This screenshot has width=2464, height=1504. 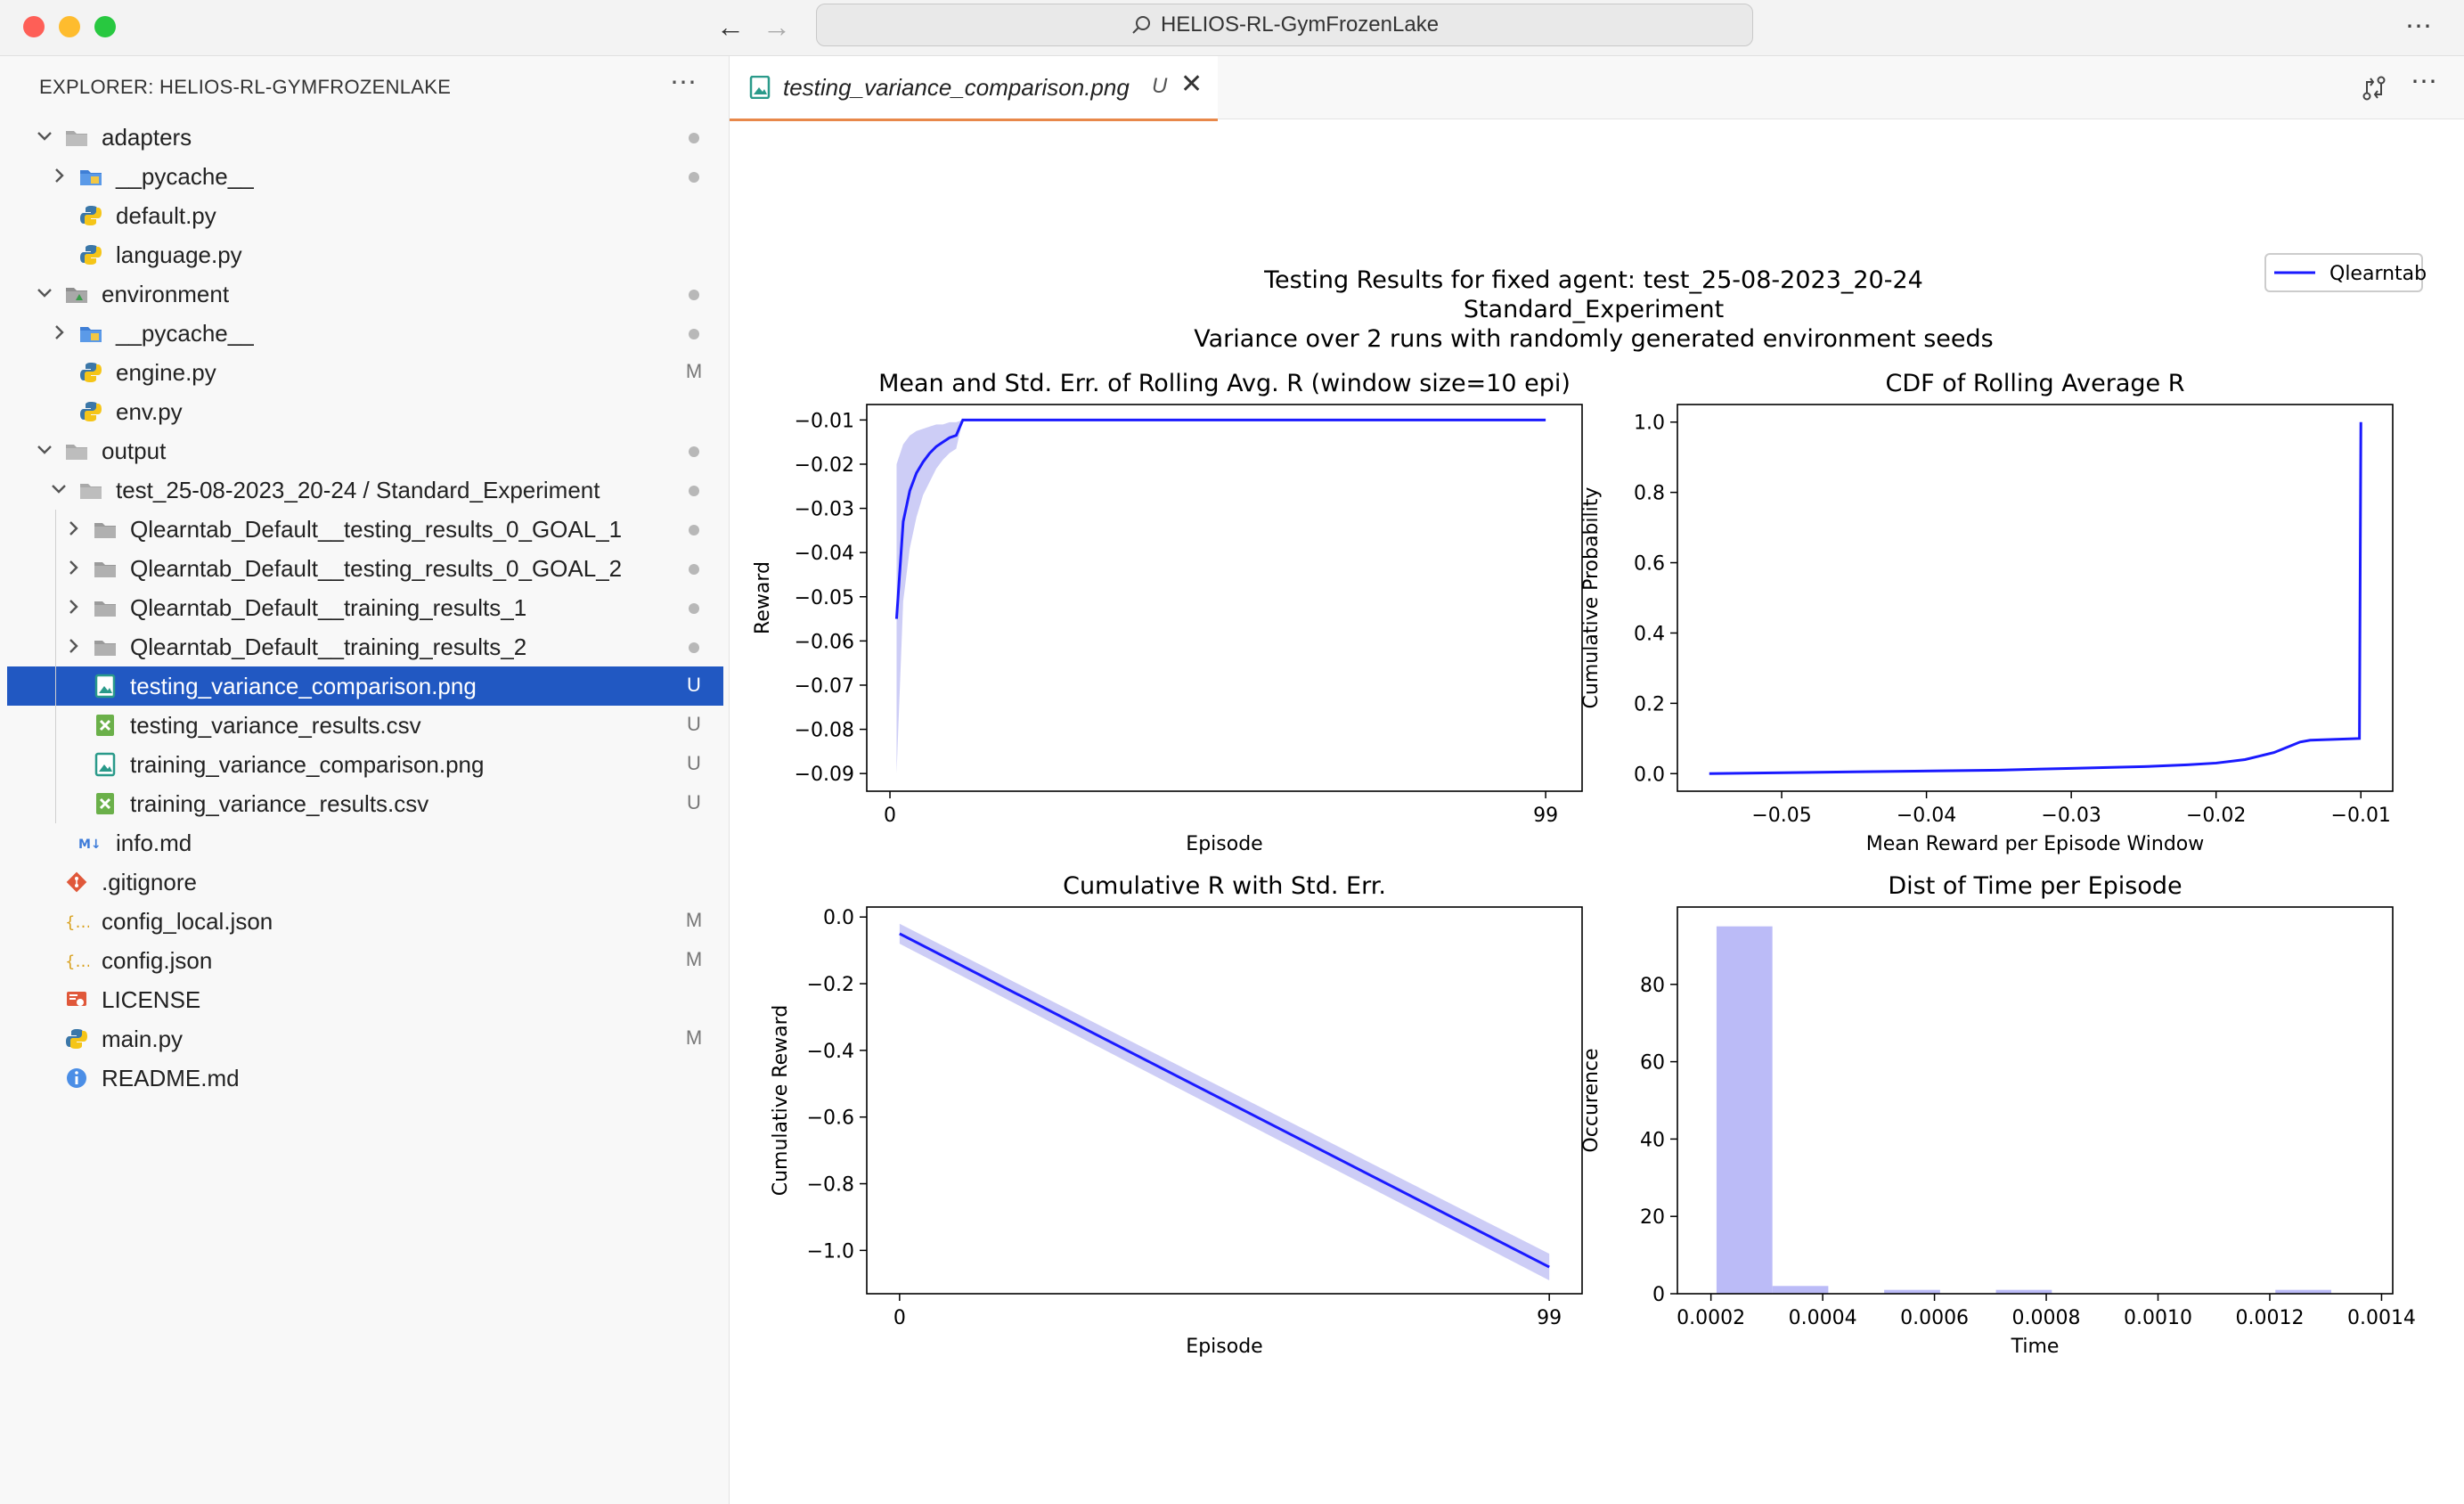 I want to click on y-tick-label: 0.4, so click(x=1649, y=634).